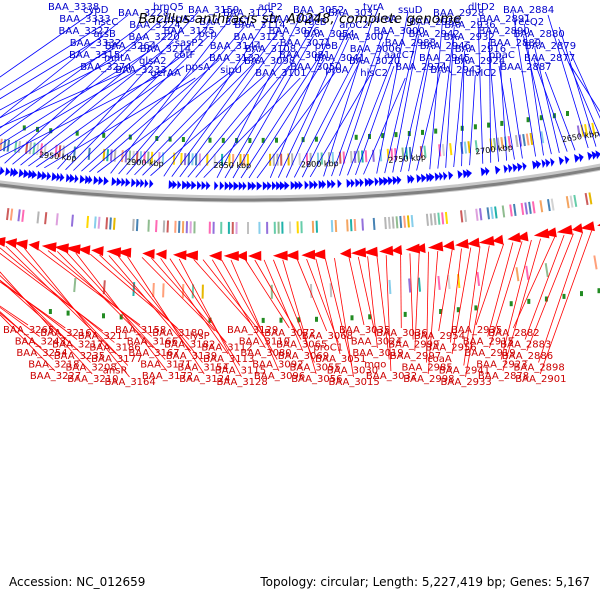 This screenshot has width=600, height=600. Describe the element at coordinates (427, 368) in the screenshot. I see `reverse-gene-label: BAA_2985` at that location.